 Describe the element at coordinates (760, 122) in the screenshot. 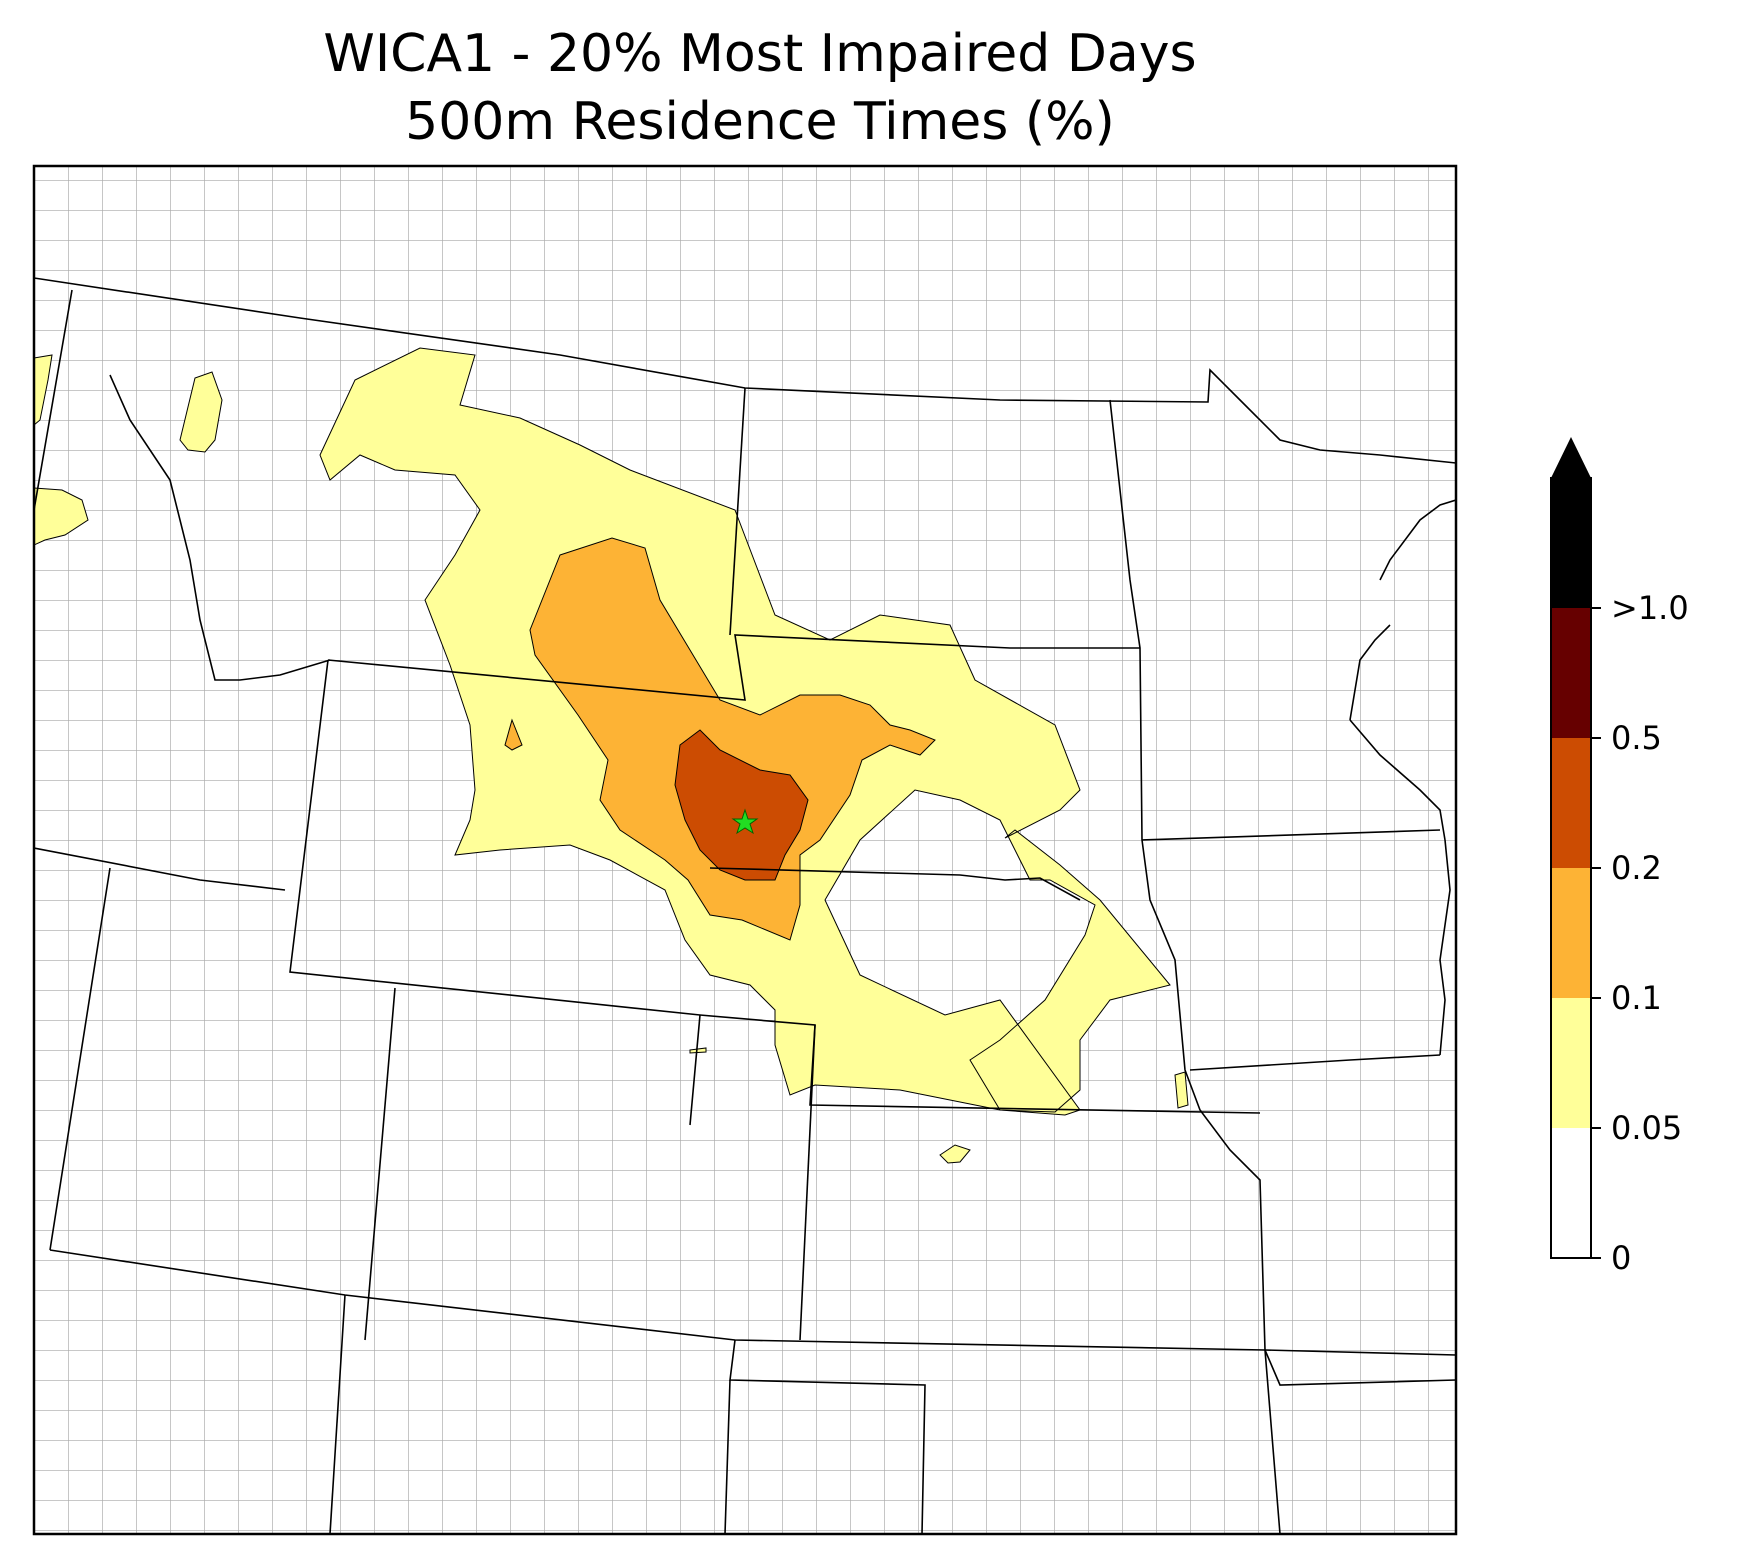

I see `chart-subtitle: 500m Residence Times (%)` at that location.